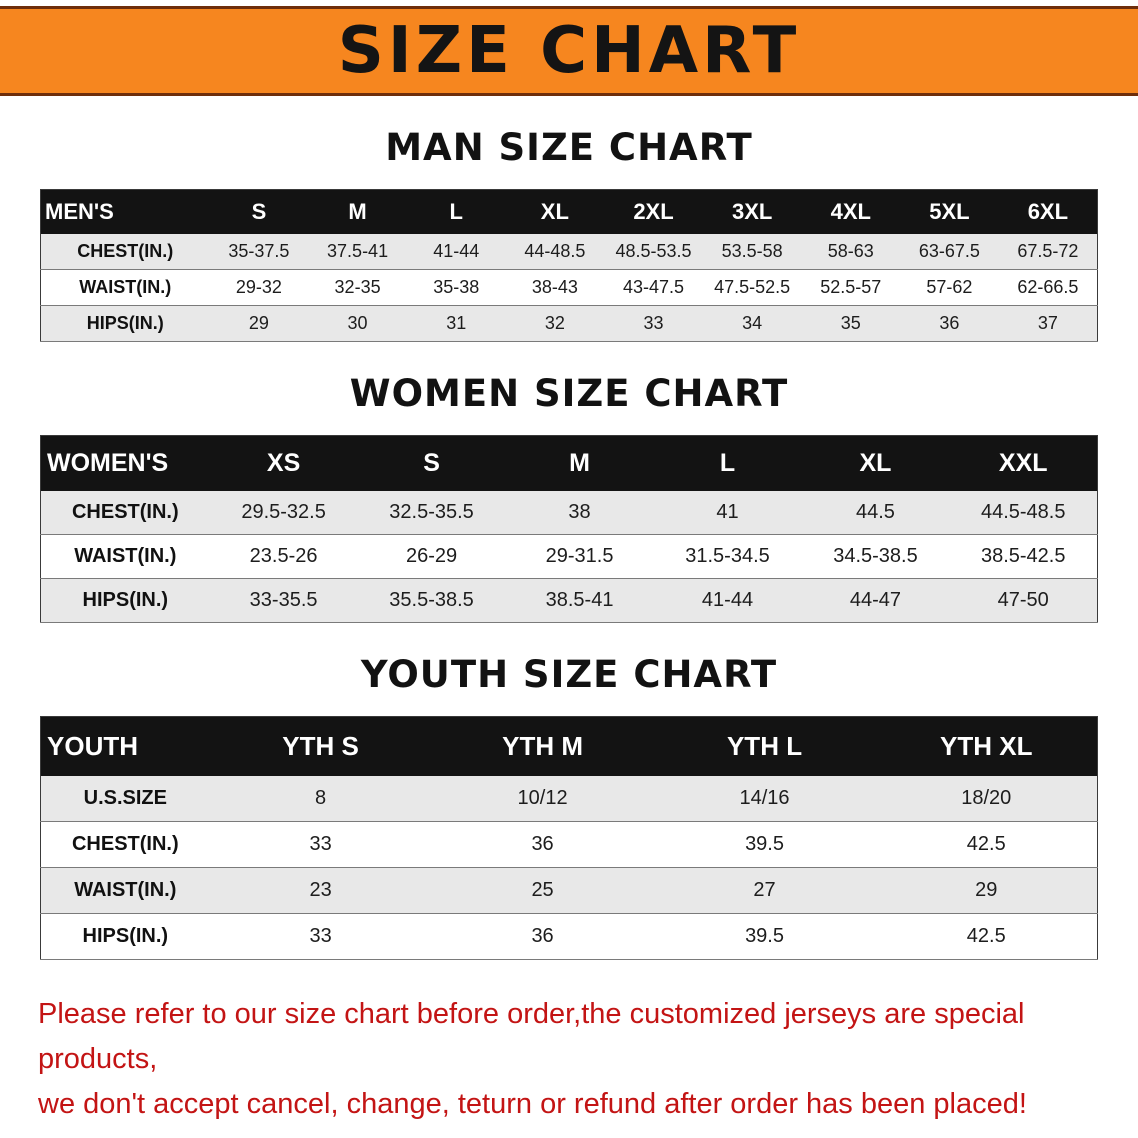 This screenshot has height=1138, width=1138. What do you see at coordinates (569, 147) in the screenshot?
I see `men-section-heading: MAN SIZE CHART` at bounding box center [569, 147].